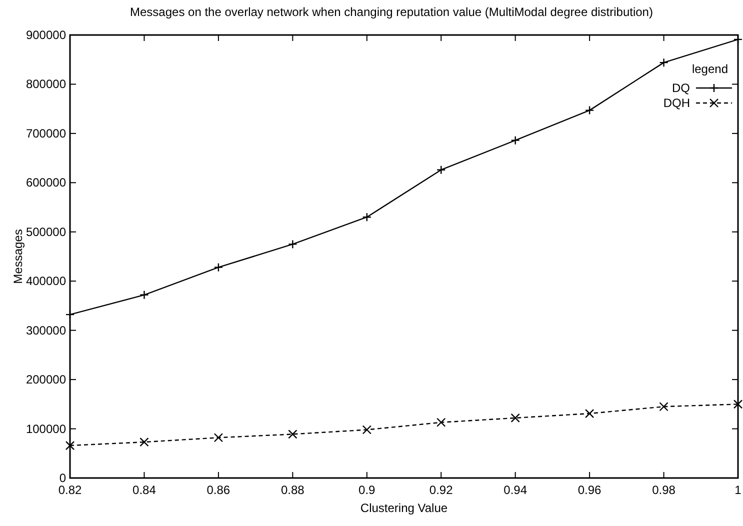 Image resolution: width=743 pixels, height=526 pixels. Describe the element at coordinates (367, 490) in the screenshot. I see `x-tick-label: 0.9` at that location.